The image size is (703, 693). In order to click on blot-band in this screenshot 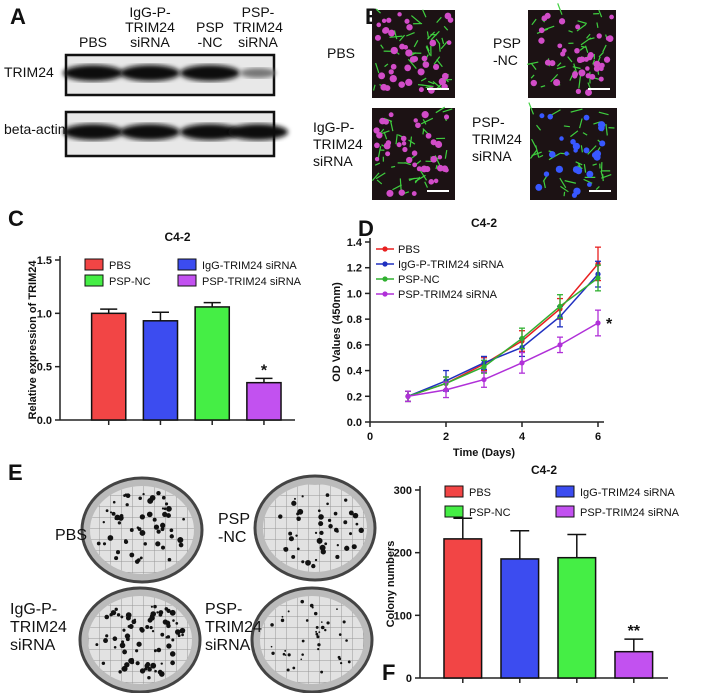, I will do `click(258, 132)`.